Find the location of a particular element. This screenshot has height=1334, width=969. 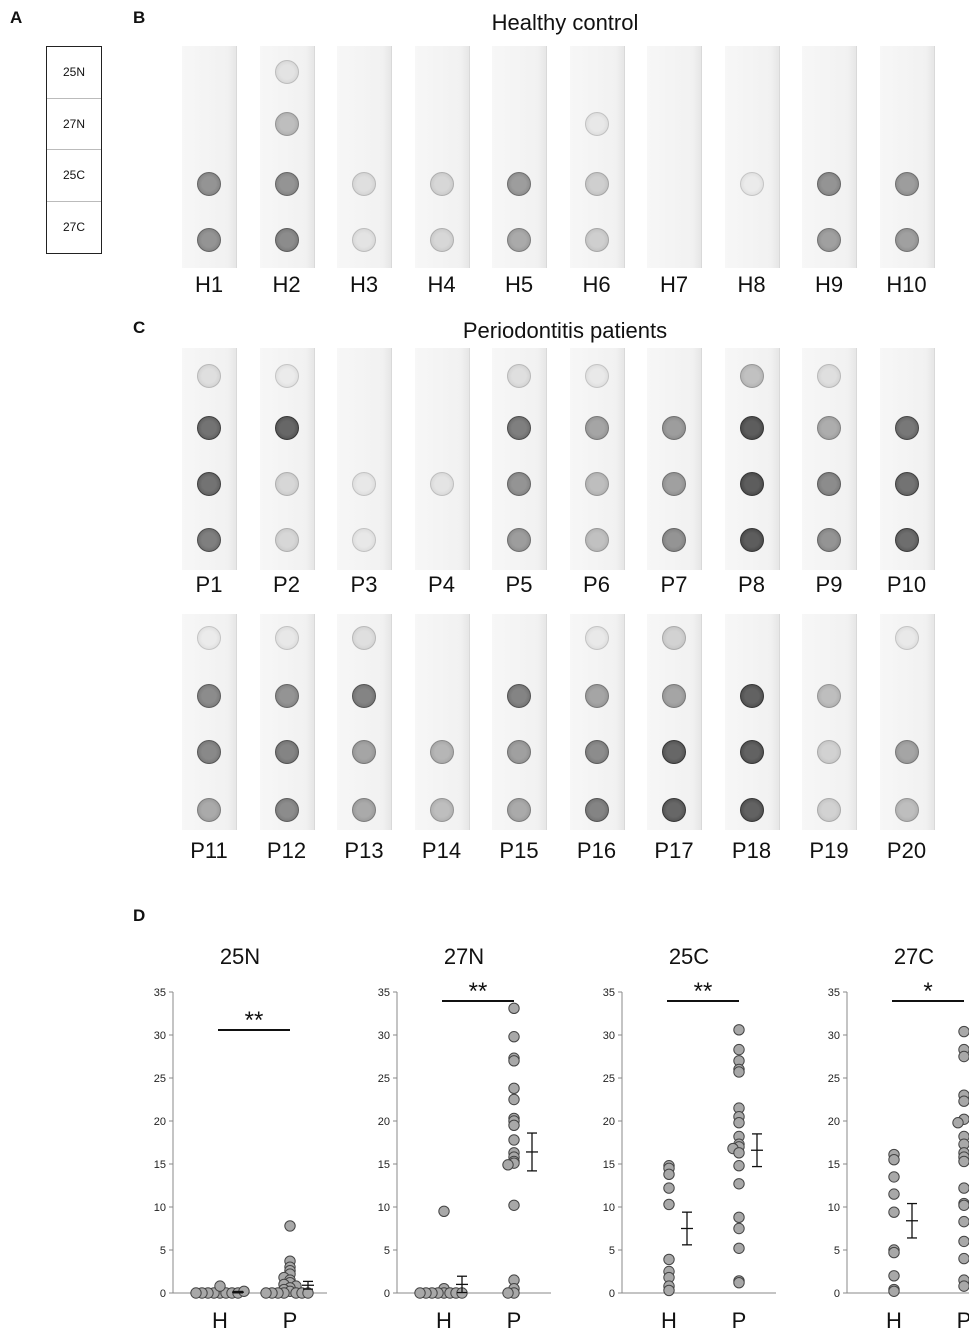

strip-label: P19 is located at coordinates (829, 850).